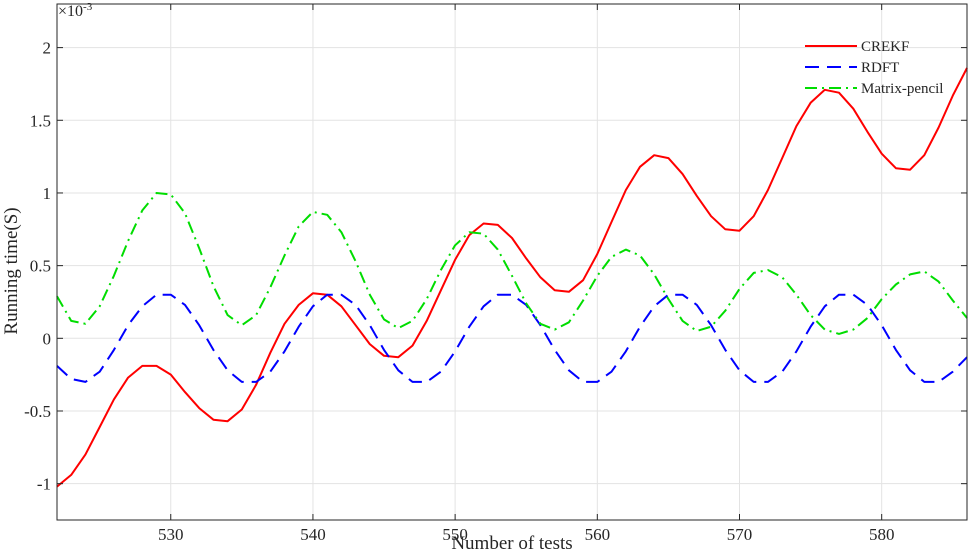 This screenshot has height=551, width=969. I want to click on legend-label: RDFT, so click(880, 68).